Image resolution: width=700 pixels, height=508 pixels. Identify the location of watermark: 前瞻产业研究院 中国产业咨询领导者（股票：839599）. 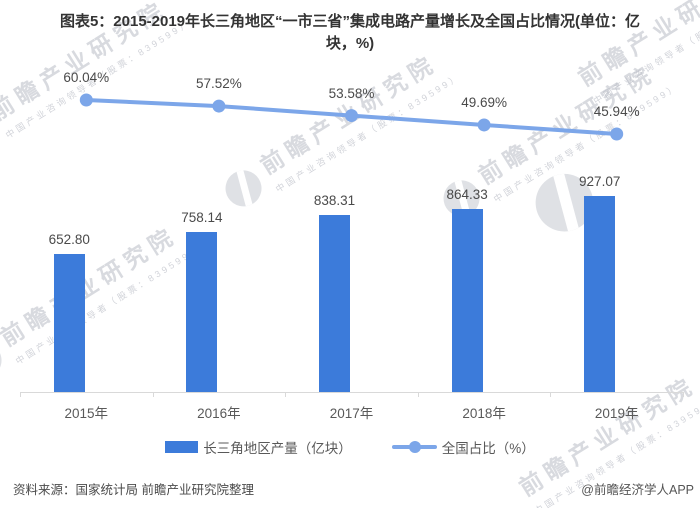
(101, 301).